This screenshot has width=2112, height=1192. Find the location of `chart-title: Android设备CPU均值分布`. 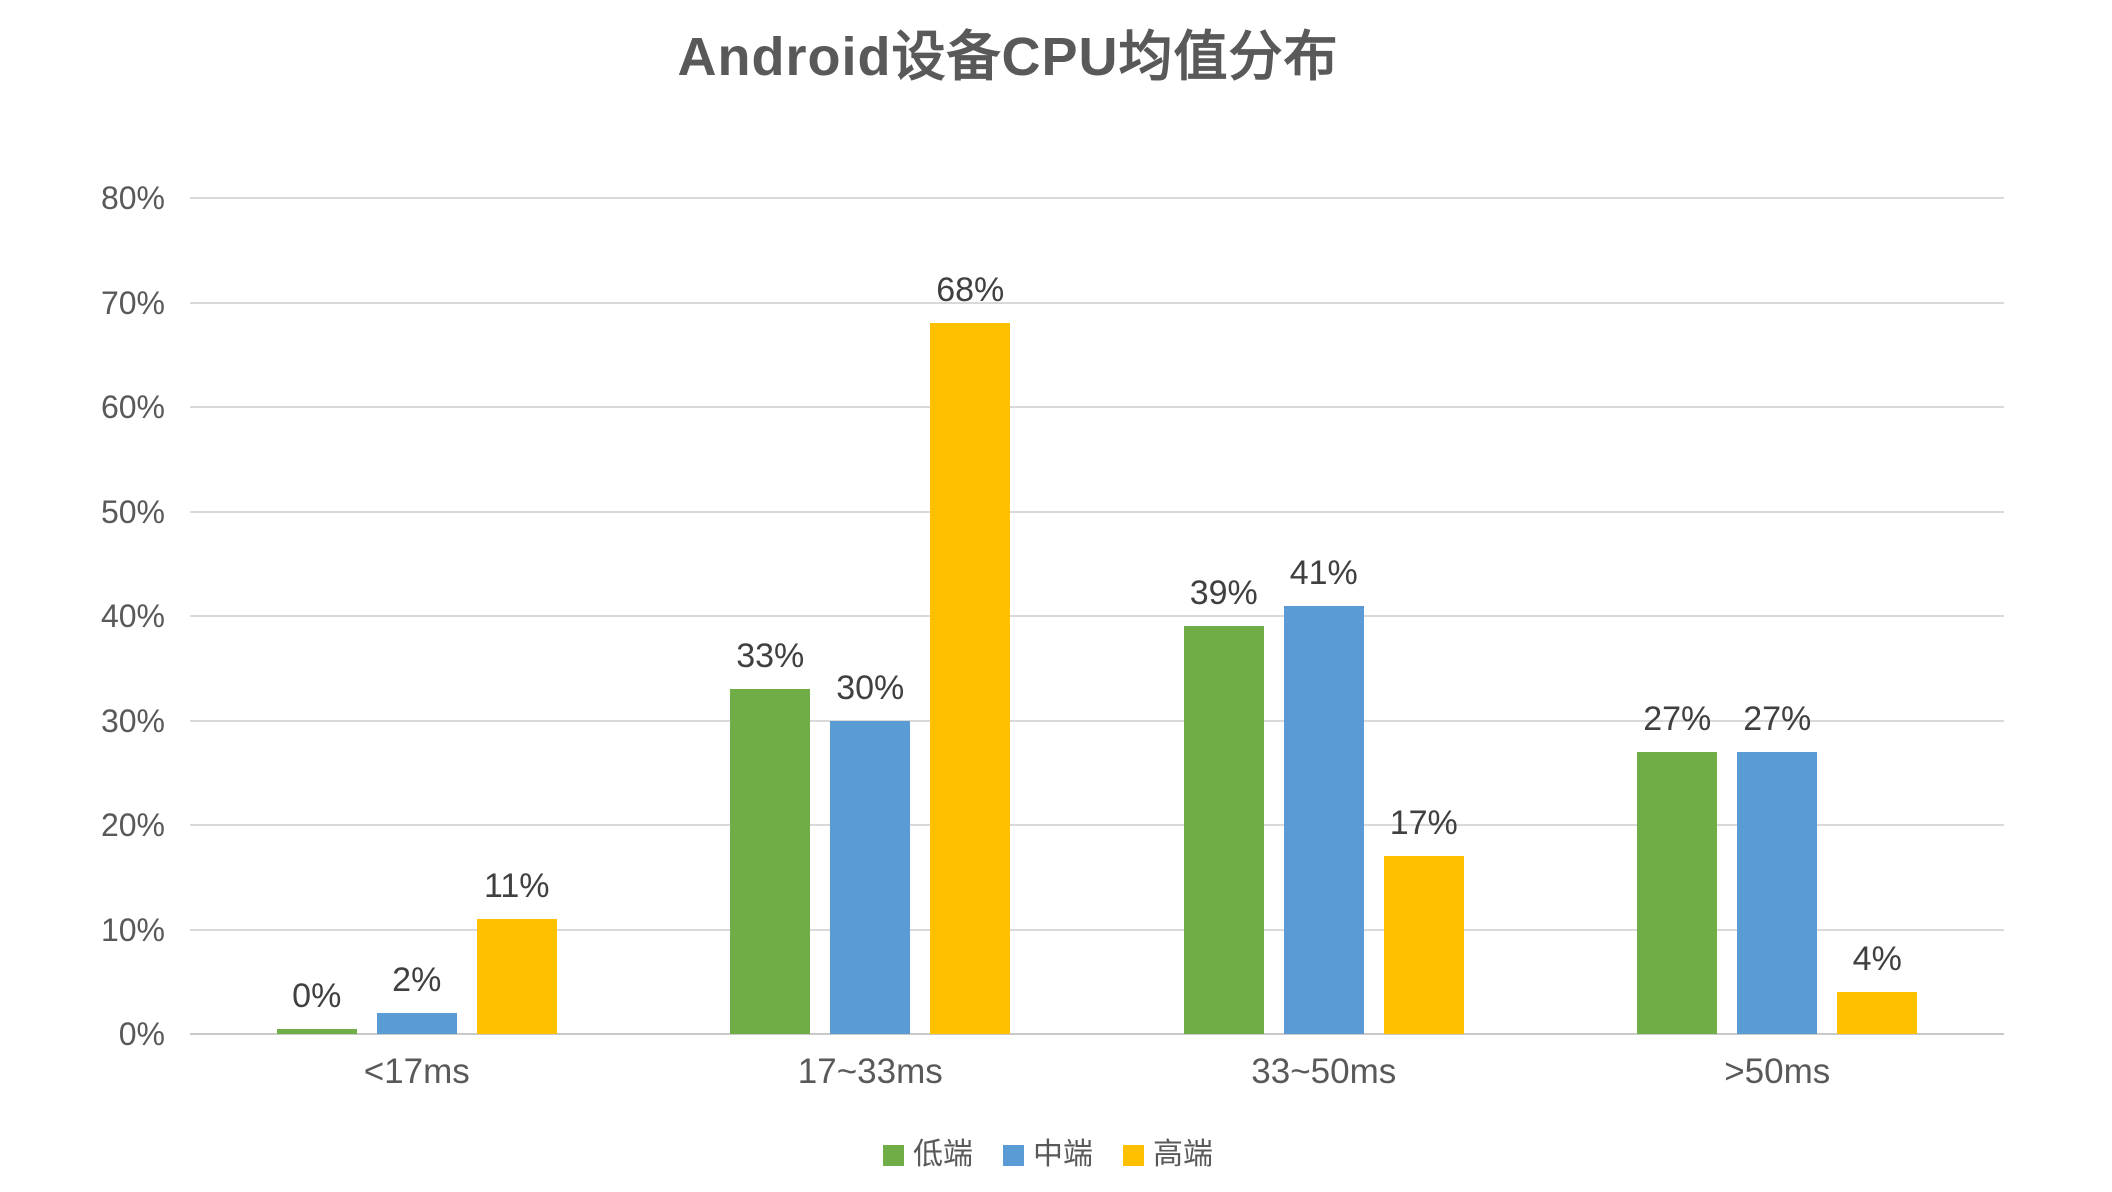

chart-title: Android设备CPU均值分布 is located at coordinates (1008, 57).